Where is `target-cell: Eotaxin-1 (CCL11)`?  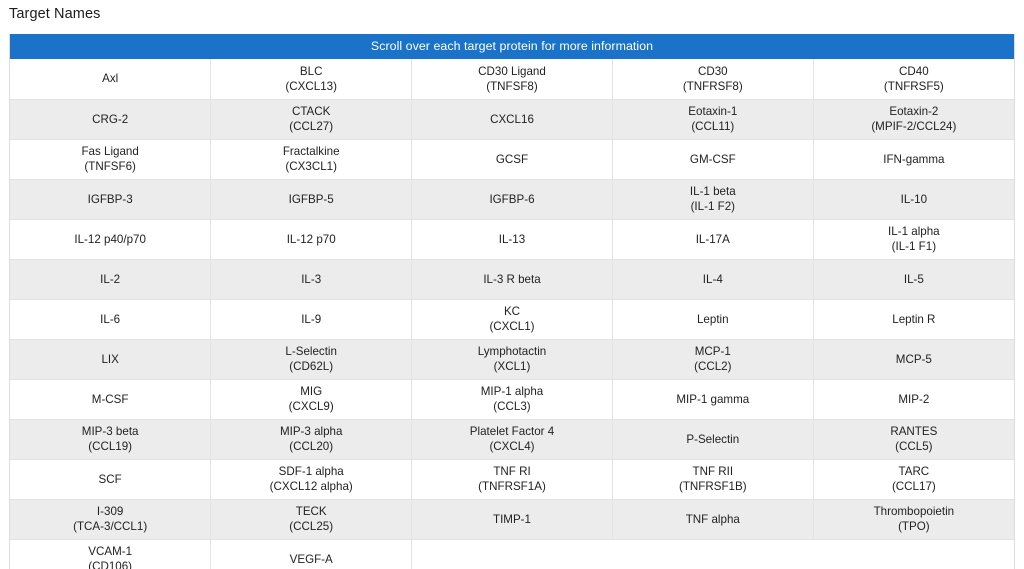
target-cell: Eotaxin-1 (CCL11) is located at coordinates (712, 119).